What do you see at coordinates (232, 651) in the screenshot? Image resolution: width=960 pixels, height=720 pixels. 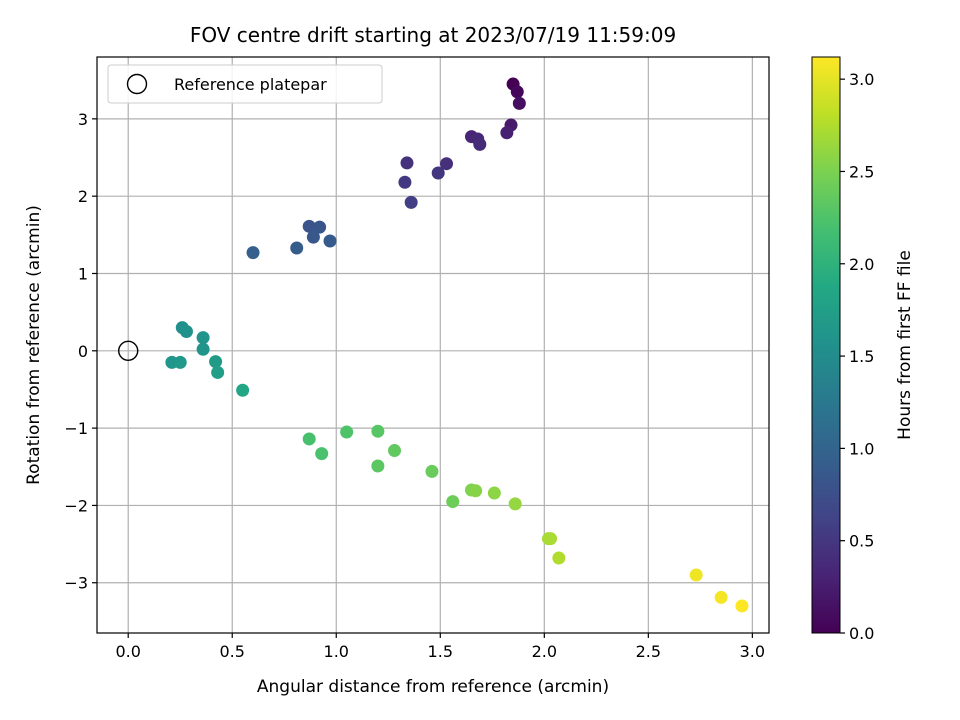 I see `x-tick-label: 0.5` at bounding box center [232, 651].